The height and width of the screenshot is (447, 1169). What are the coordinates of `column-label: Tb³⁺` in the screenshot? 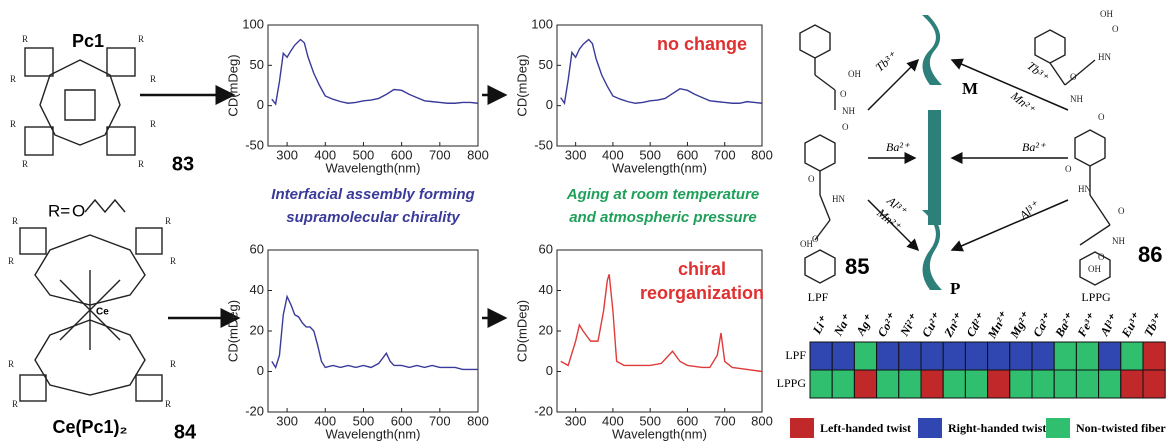 It's located at (1153, 324).